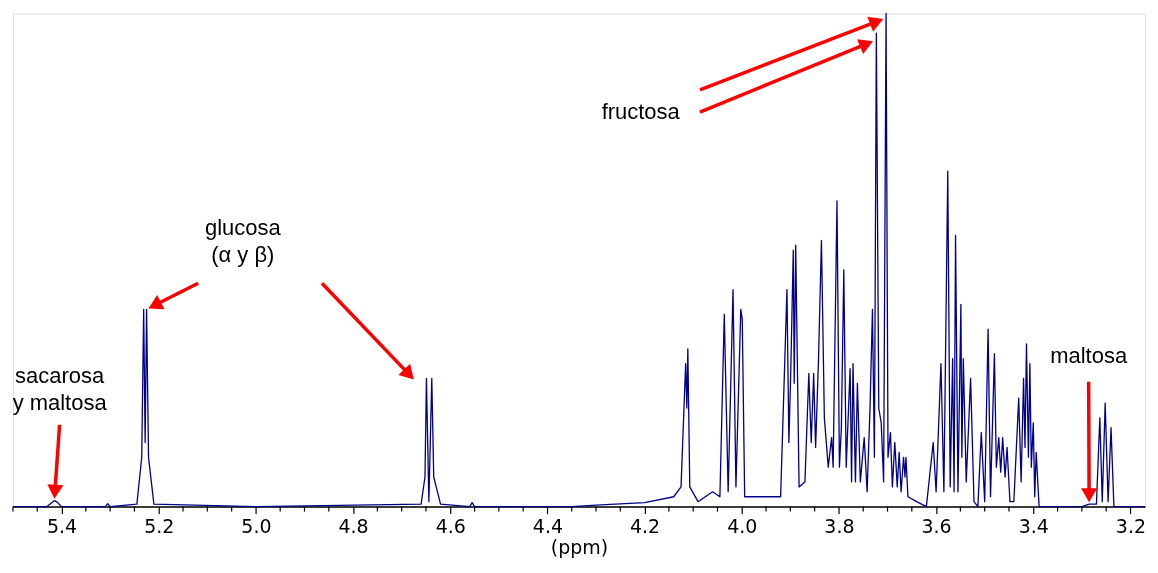 The image size is (1158, 573). Describe the element at coordinates (60, 389) in the screenshot. I see `annotation: sacarosa y maltosa` at that location.